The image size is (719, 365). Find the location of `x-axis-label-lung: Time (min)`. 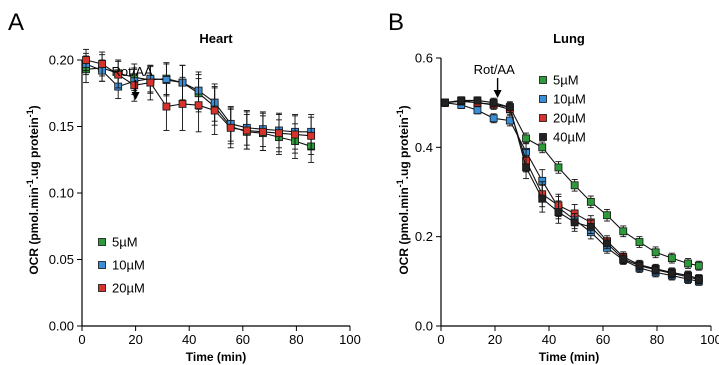

x-axis-label-lung: Time (min) is located at coordinates (569, 357).